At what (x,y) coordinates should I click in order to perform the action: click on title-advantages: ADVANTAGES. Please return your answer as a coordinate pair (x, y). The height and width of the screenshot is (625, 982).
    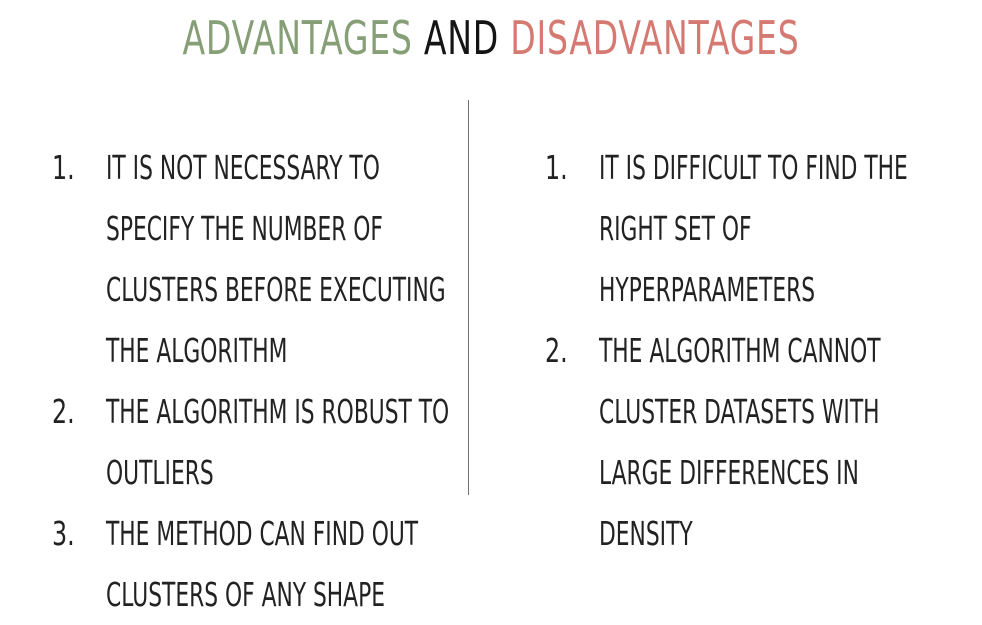
    Looking at the image, I should click on (298, 38).